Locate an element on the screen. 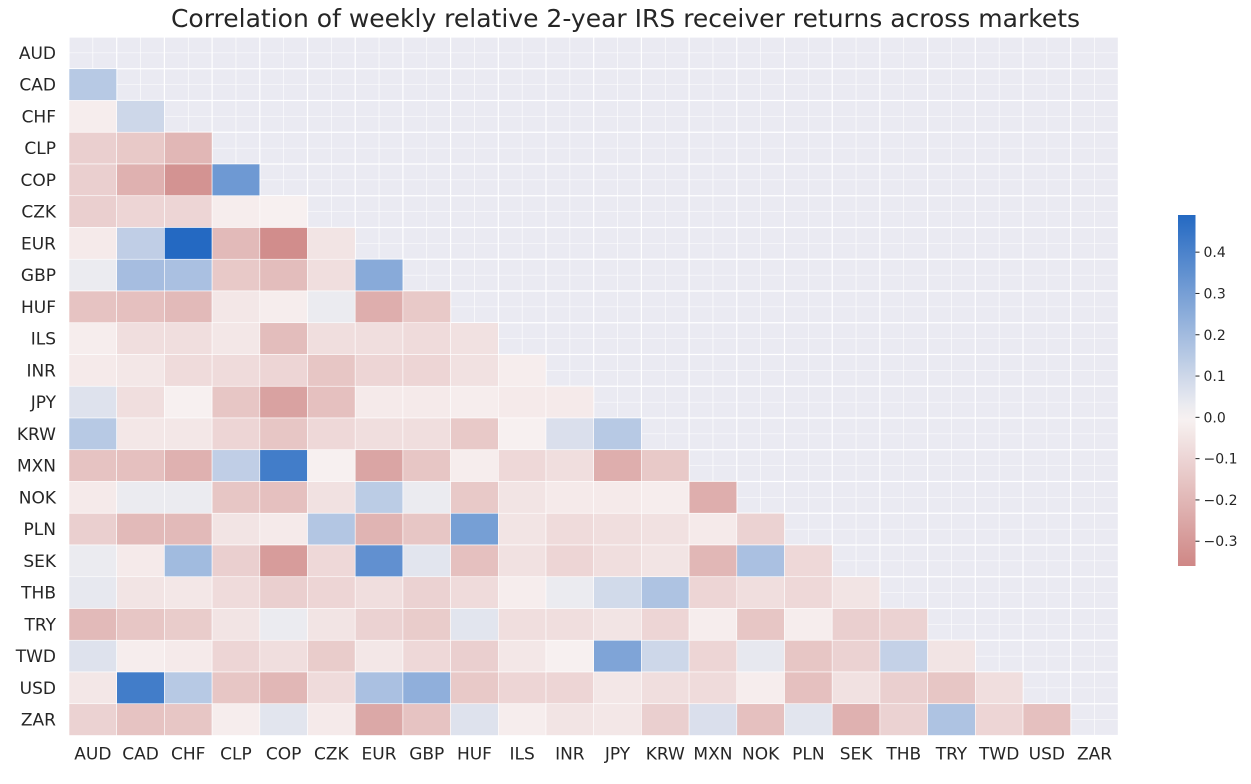 Image resolution: width=1251 pixels, height=784 pixels. heatmap-cell-thb-cad is located at coordinates (140, 592).